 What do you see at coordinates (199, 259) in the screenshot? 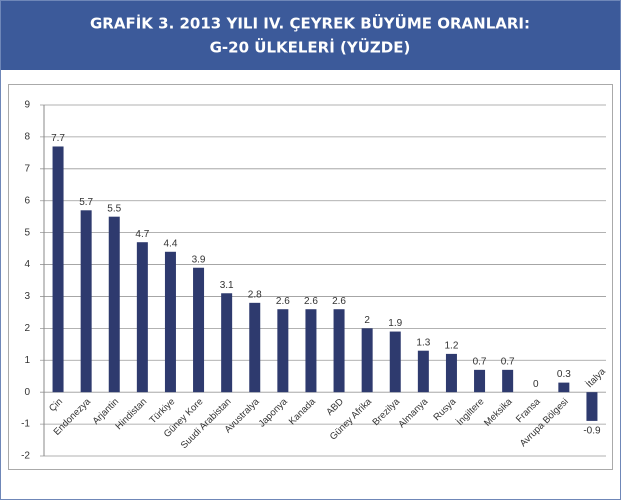
I see `value-label: 3.9` at bounding box center [199, 259].